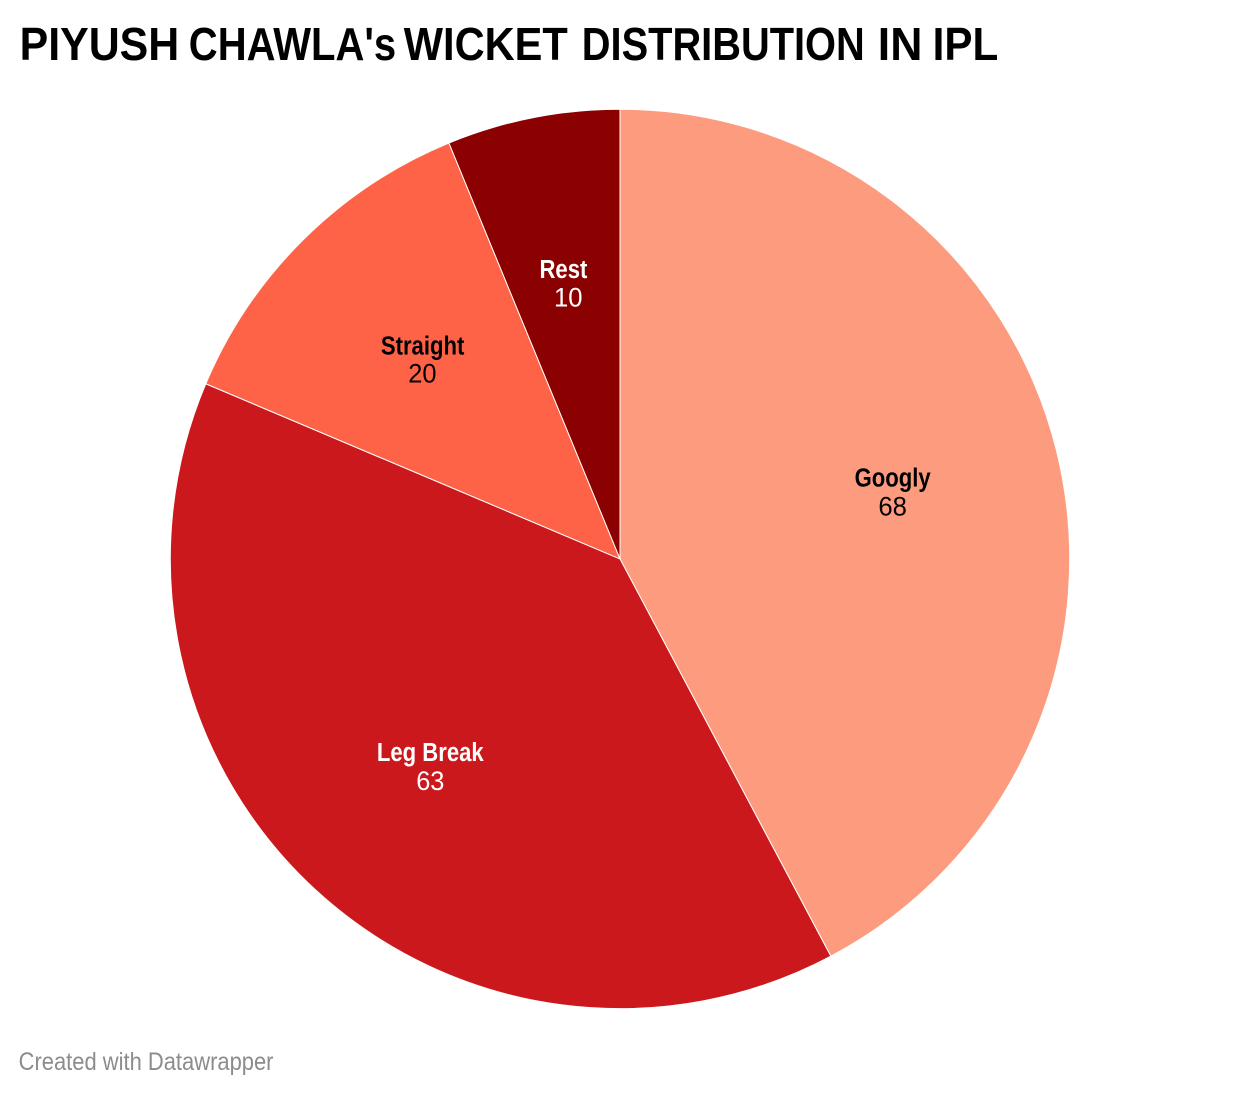  Describe the element at coordinates (563, 270) in the screenshot. I see `svg-text: Rest` at that location.